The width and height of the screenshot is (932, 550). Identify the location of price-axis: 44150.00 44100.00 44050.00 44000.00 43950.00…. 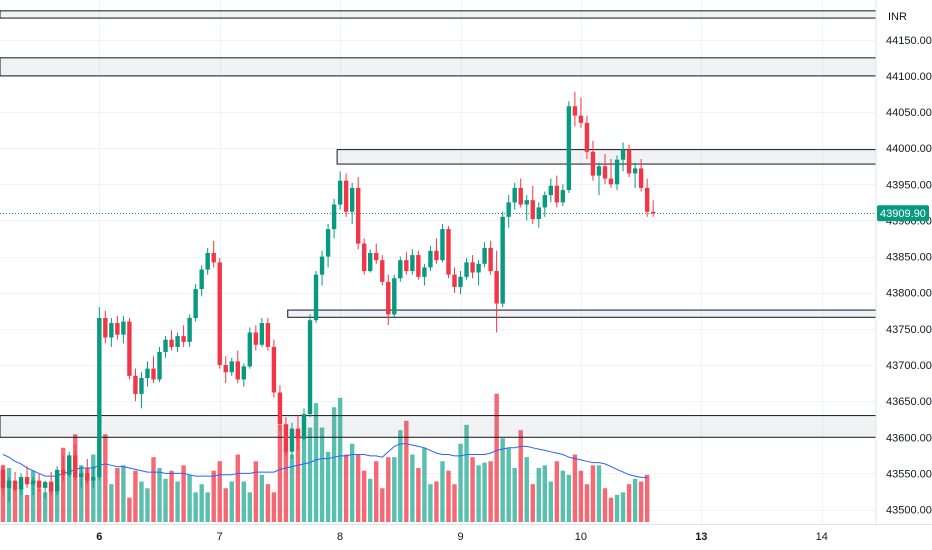
(909, 276).